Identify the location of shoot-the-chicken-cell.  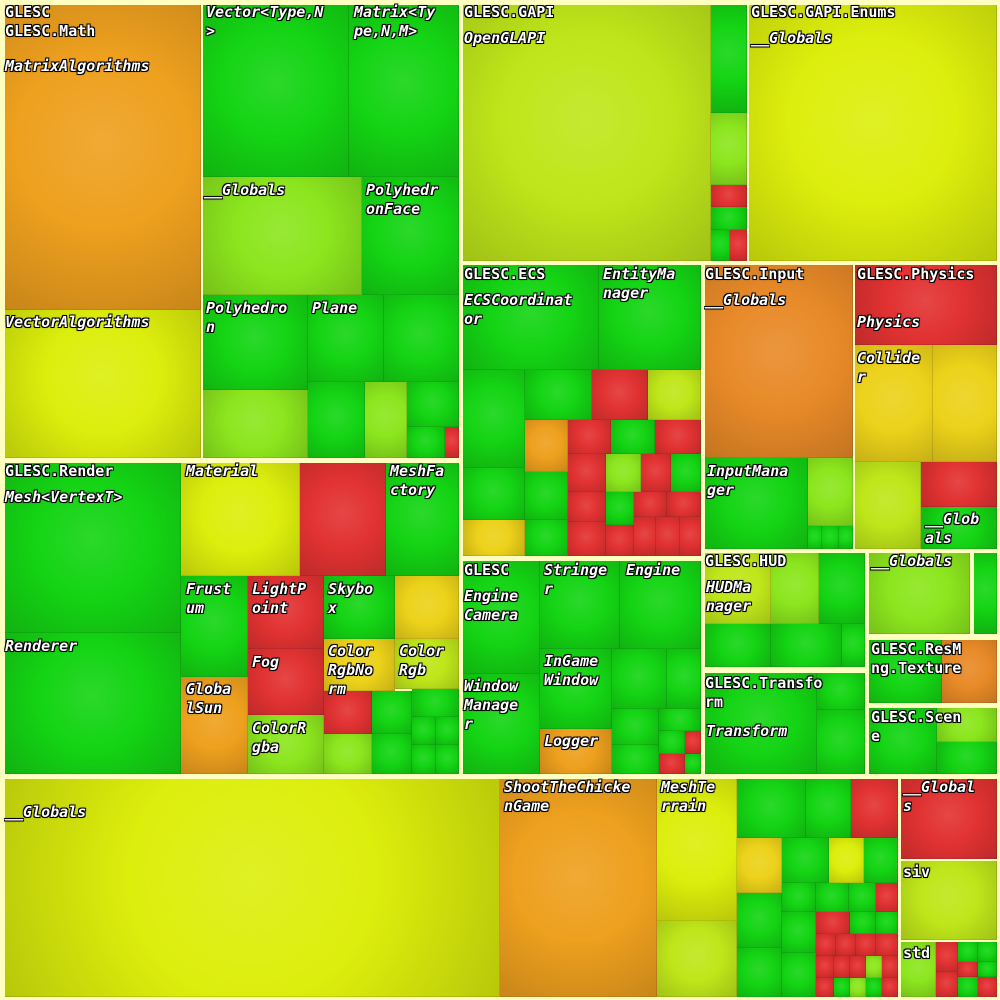
(578, 888).